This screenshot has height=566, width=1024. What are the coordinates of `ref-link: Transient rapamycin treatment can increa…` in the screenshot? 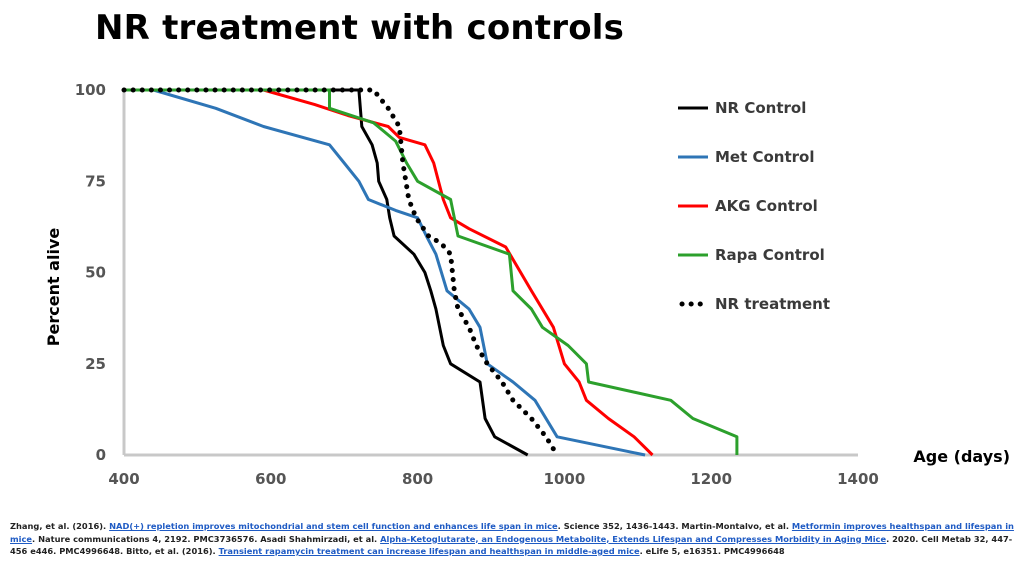 It's located at (429, 551).